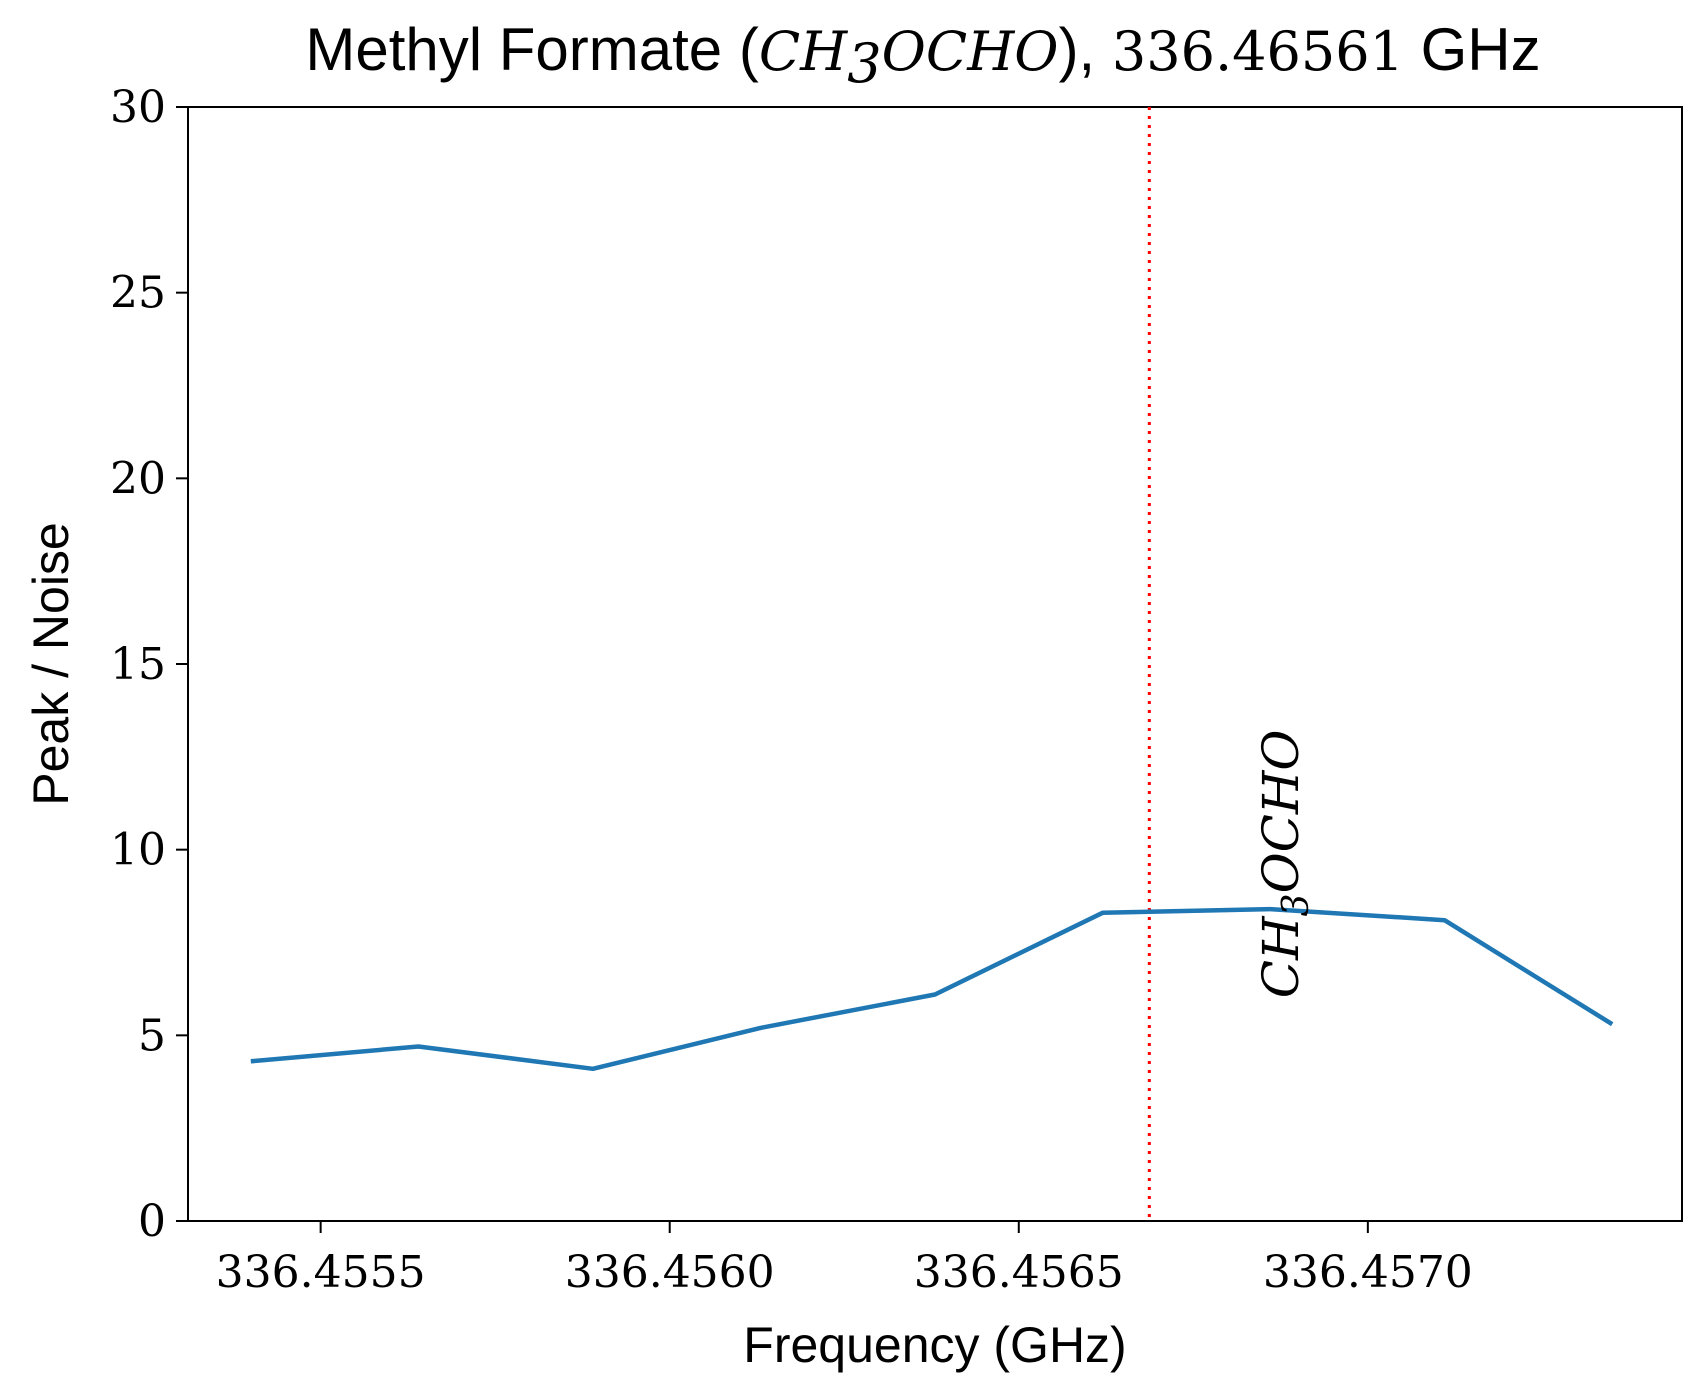 This screenshot has width=1704, height=1399. What do you see at coordinates (1019, 1272) in the screenshot?
I see `x-tick-label: 336.4565` at bounding box center [1019, 1272].